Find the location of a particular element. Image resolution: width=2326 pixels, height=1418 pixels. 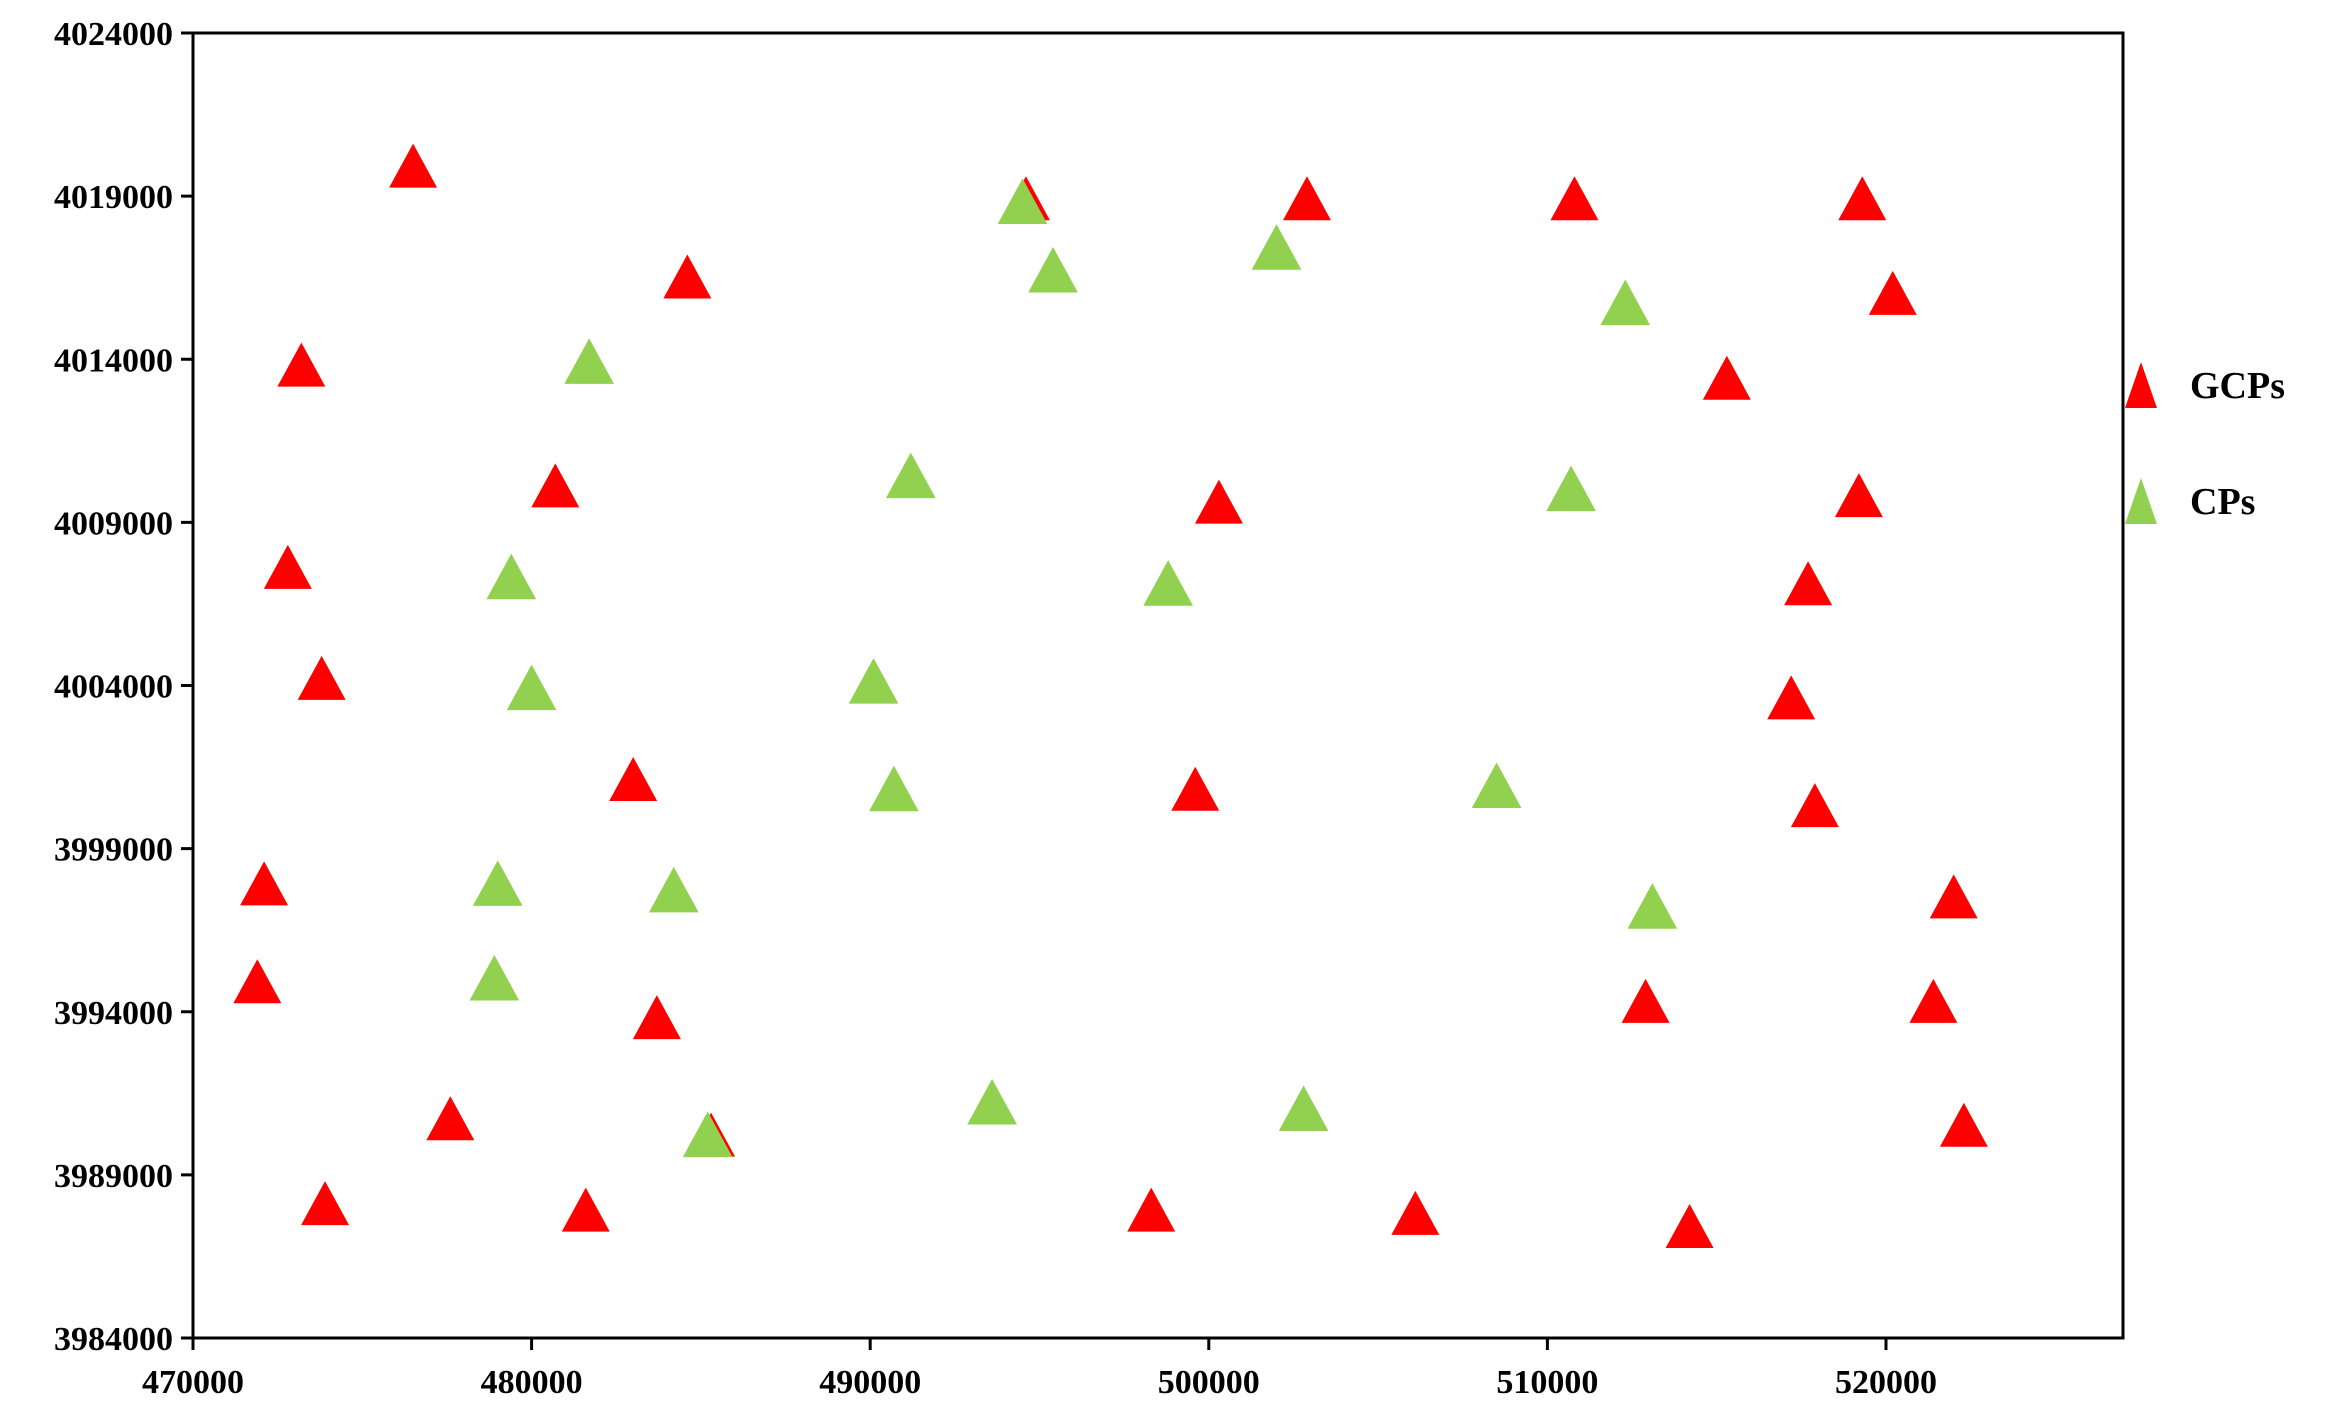

legend: GCPs CPs is located at coordinates (2205, 443).